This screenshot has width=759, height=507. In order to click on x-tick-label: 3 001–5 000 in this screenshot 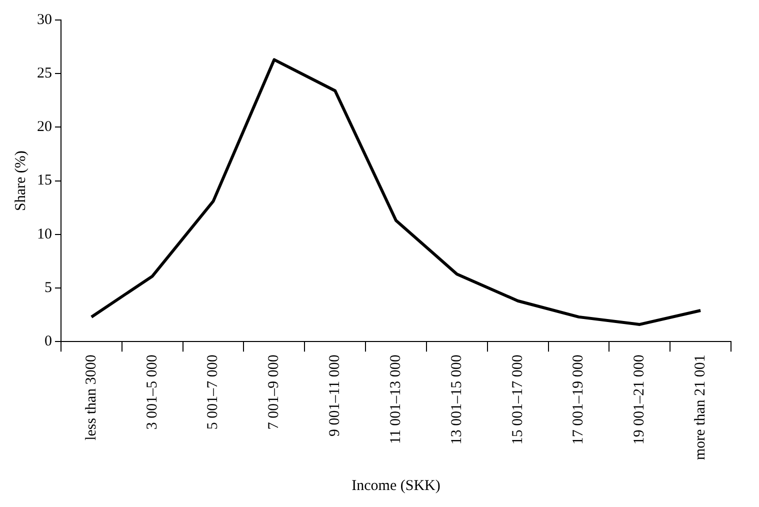, I will do `click(152, 392)`.